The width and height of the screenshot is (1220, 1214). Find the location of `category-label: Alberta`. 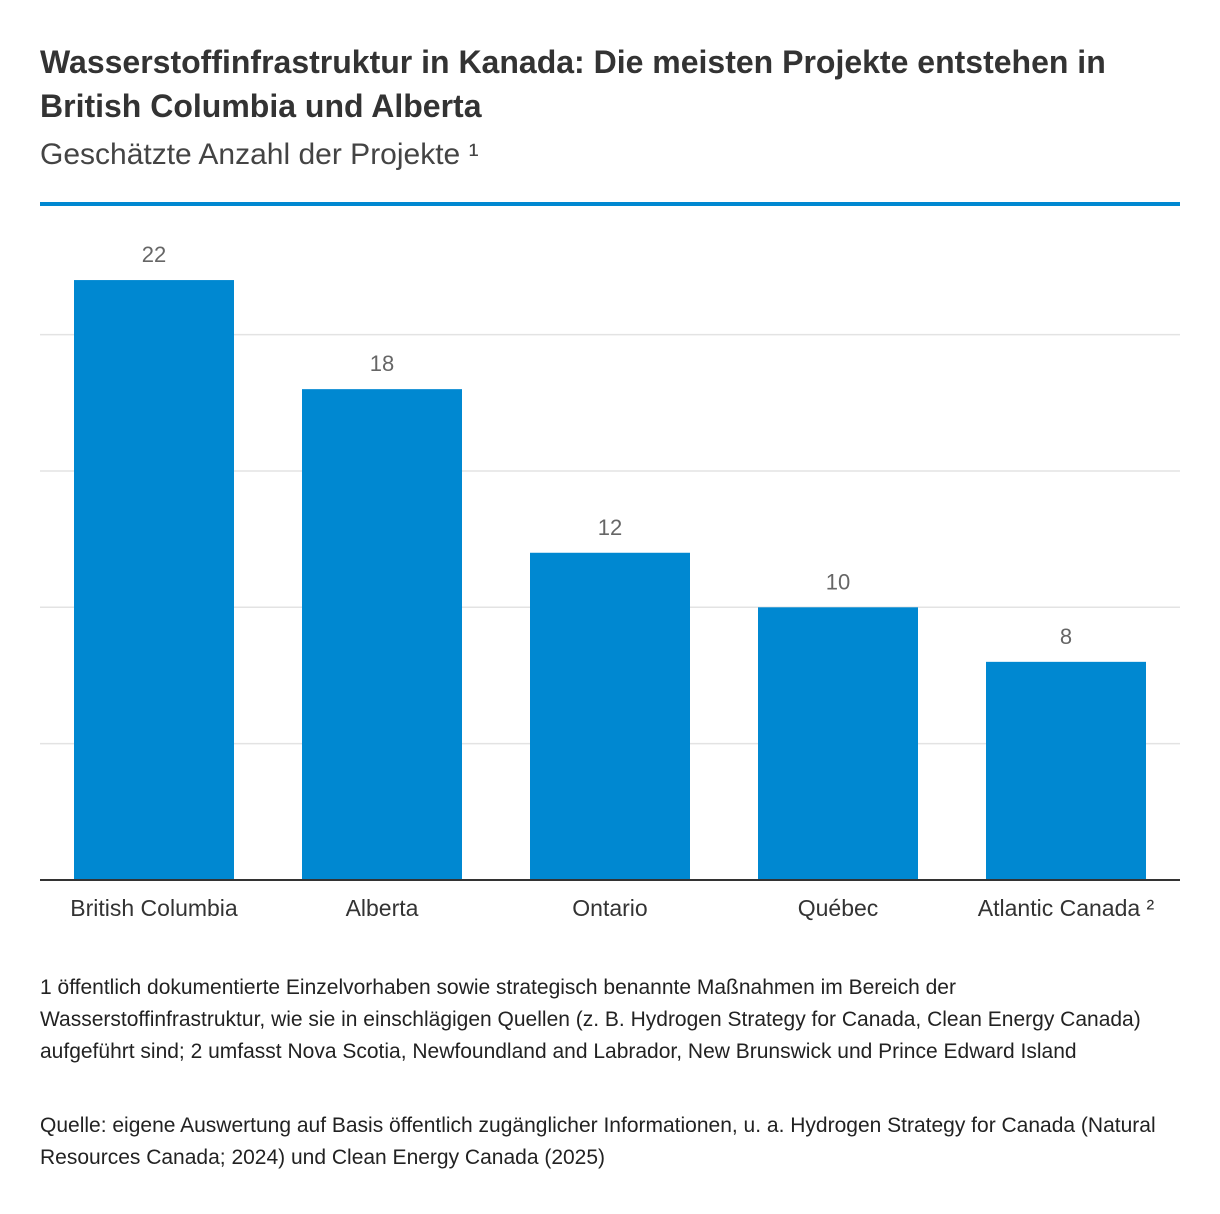

category-label: Alberta is located at coordinates (382, 908).